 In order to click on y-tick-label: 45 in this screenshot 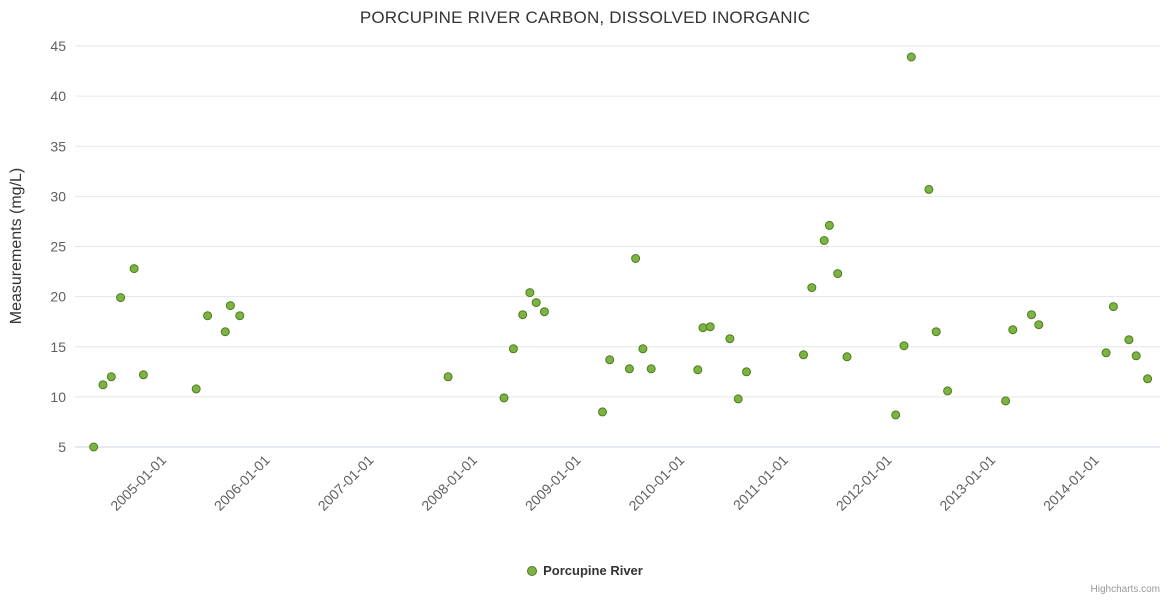, I will do `click(58, 46)`.